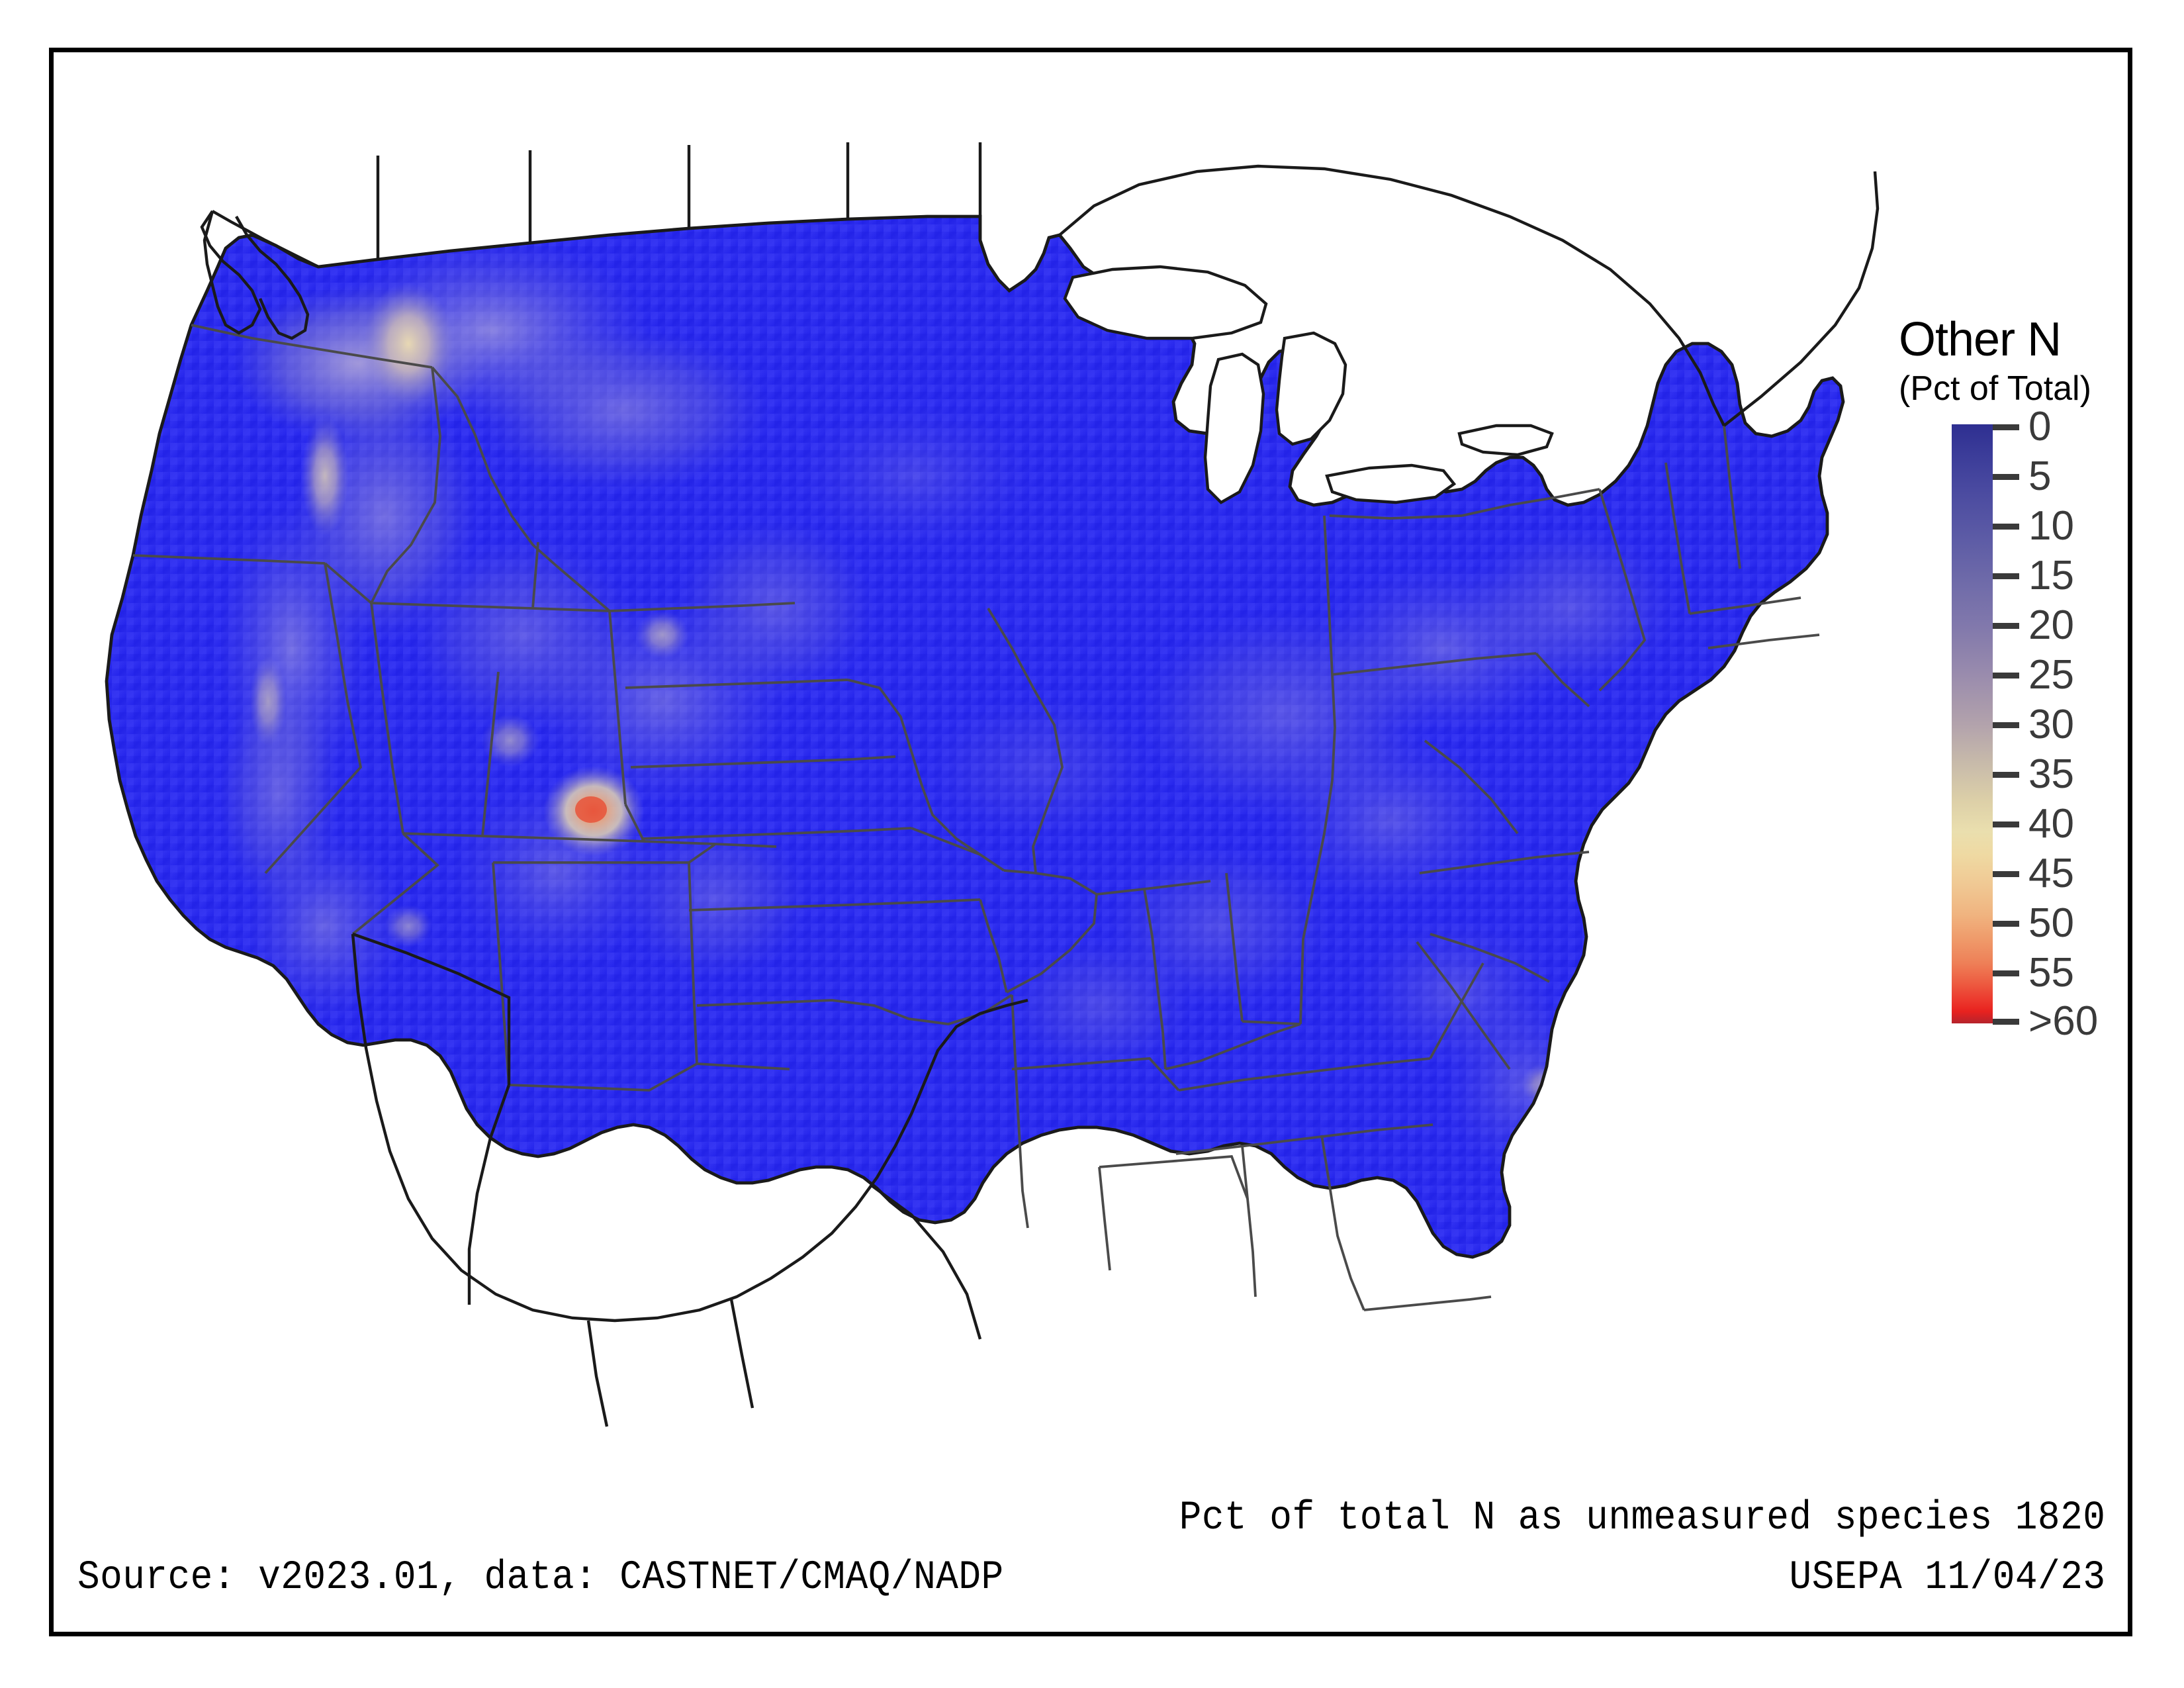  I want to click on colorbar-tick-label: >60, so click(2063, 1021).